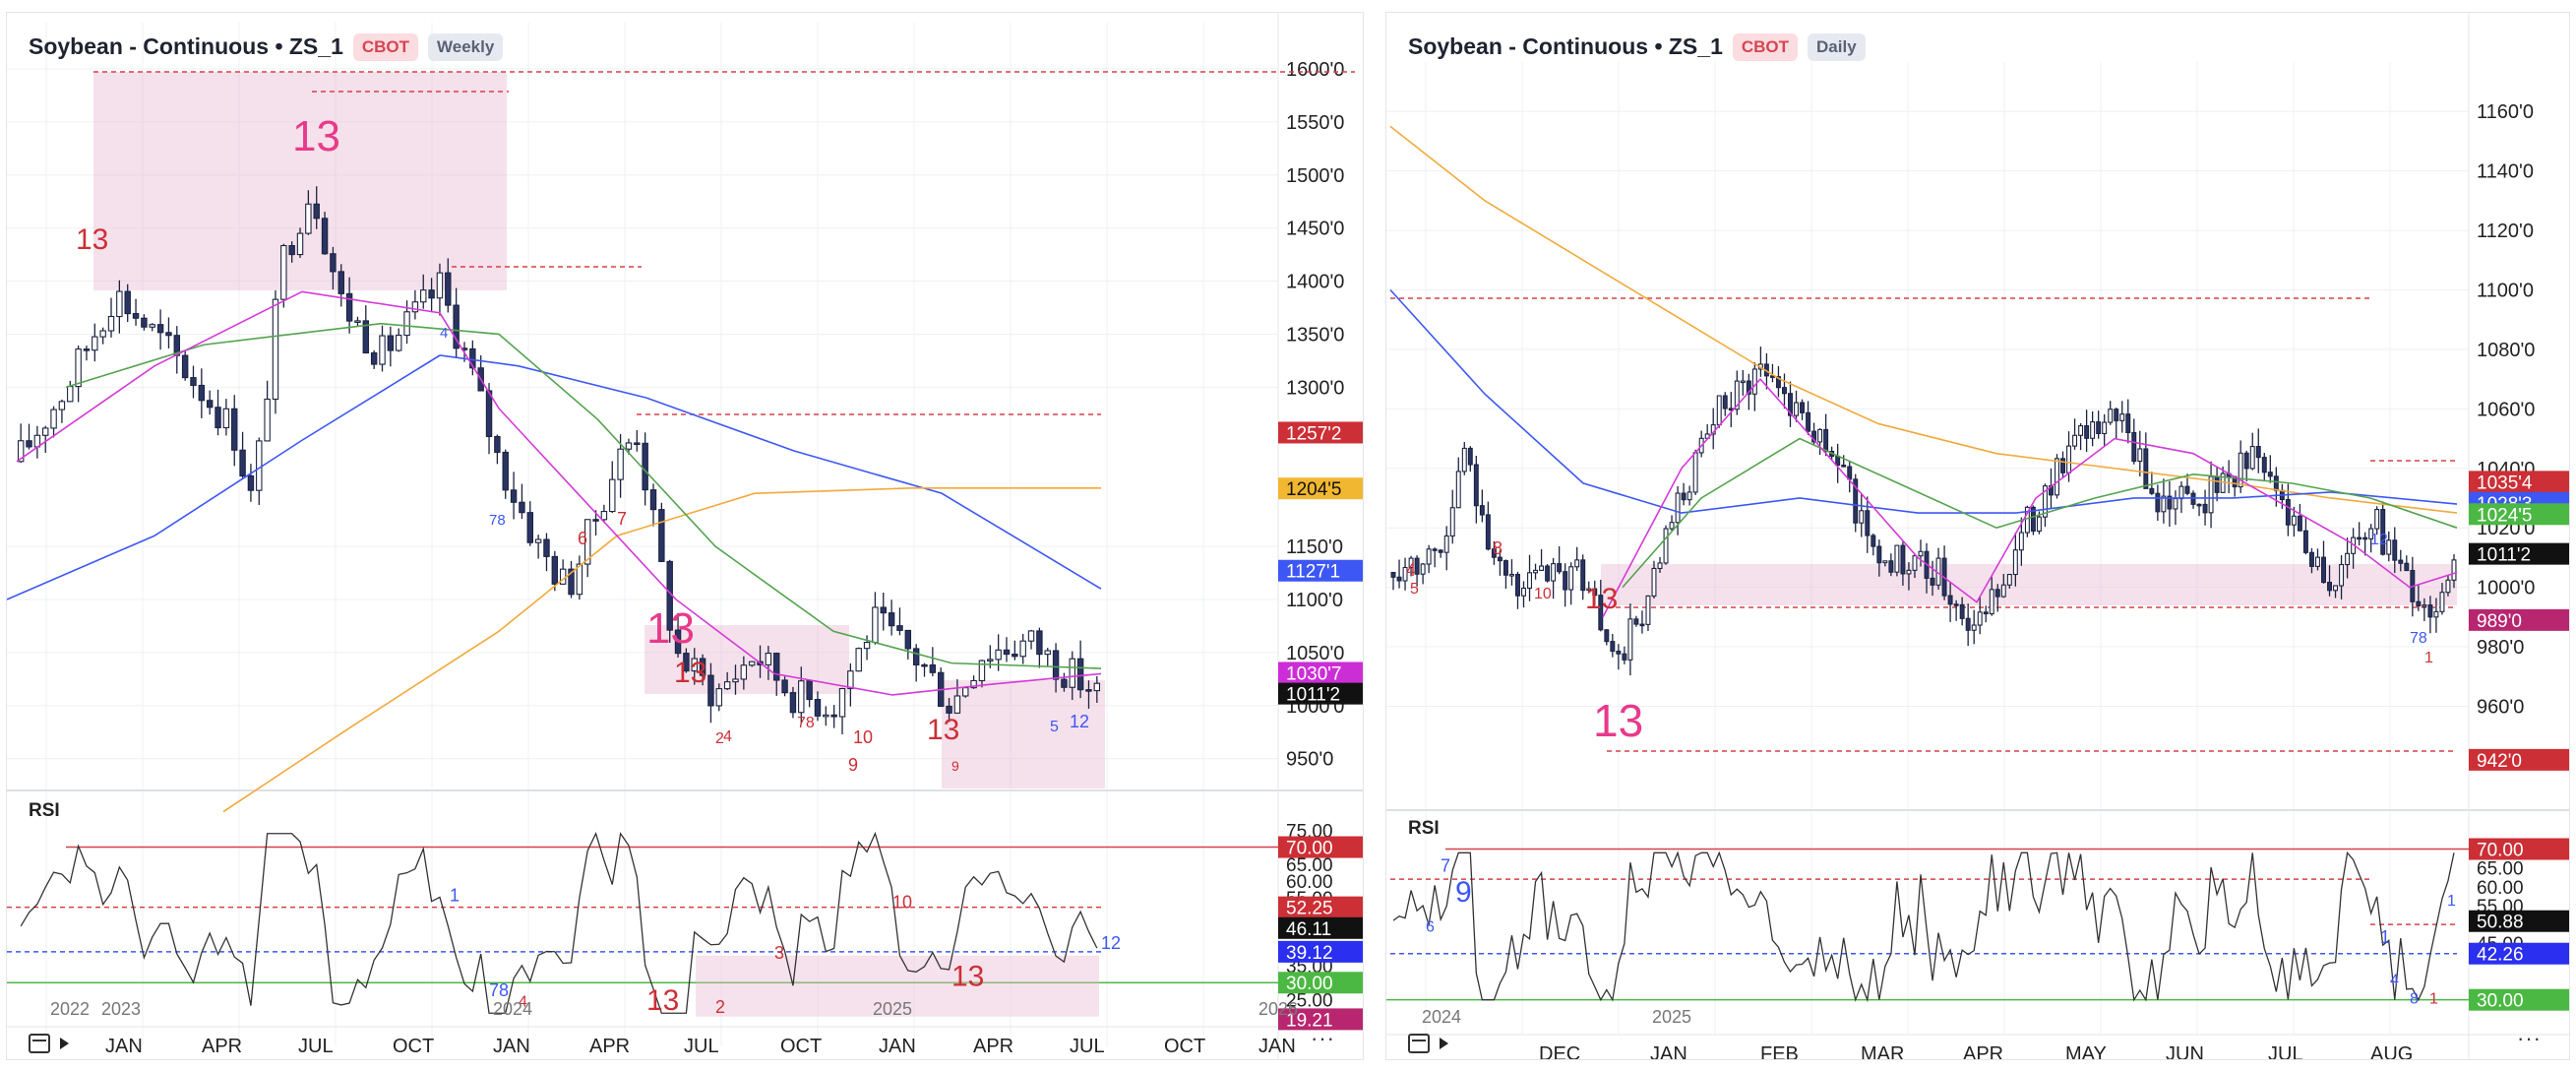 Image resolution: width=2576 pixels, height=1072 pixels. Describe the element at coordinates (2086, 1051) in the screenshot. I see `time-axis-month: MAY` at that location.